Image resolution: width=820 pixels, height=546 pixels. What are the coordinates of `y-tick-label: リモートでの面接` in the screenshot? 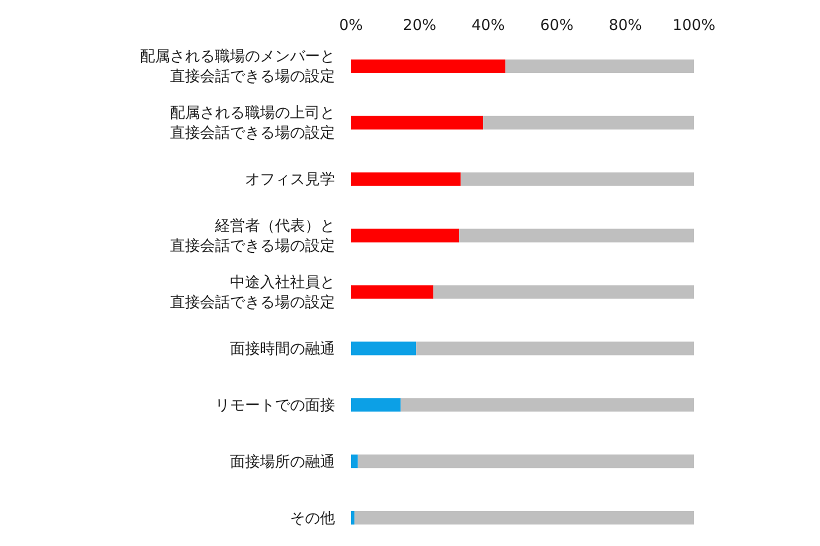 It's located at (275, 405).